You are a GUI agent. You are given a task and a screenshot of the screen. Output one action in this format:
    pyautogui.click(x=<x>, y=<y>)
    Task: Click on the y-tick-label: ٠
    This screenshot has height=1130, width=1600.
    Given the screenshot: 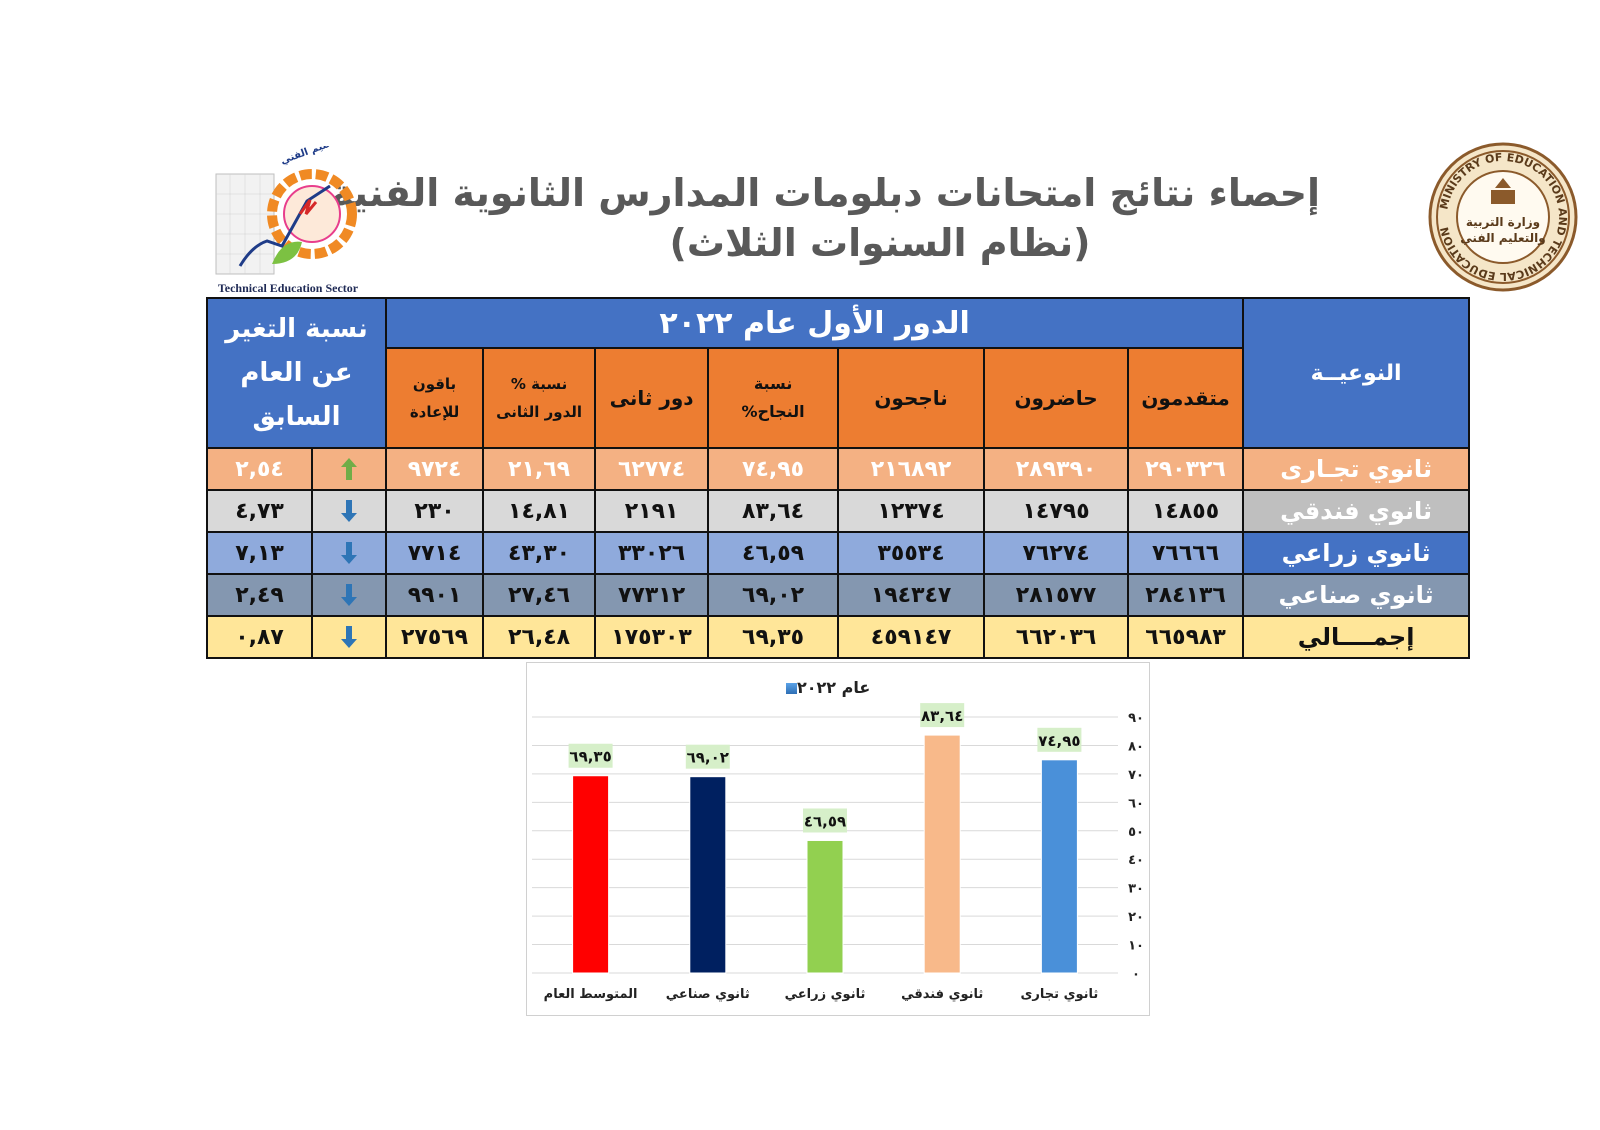 What is the action you would take?
    pyautogui.click(x=1136, y=974)
    